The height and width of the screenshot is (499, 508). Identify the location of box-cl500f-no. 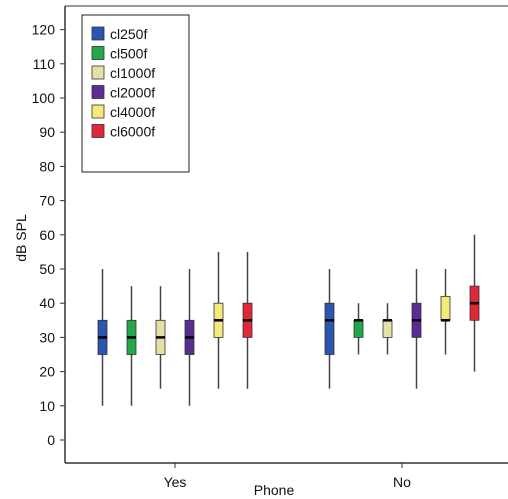
(358, 329).